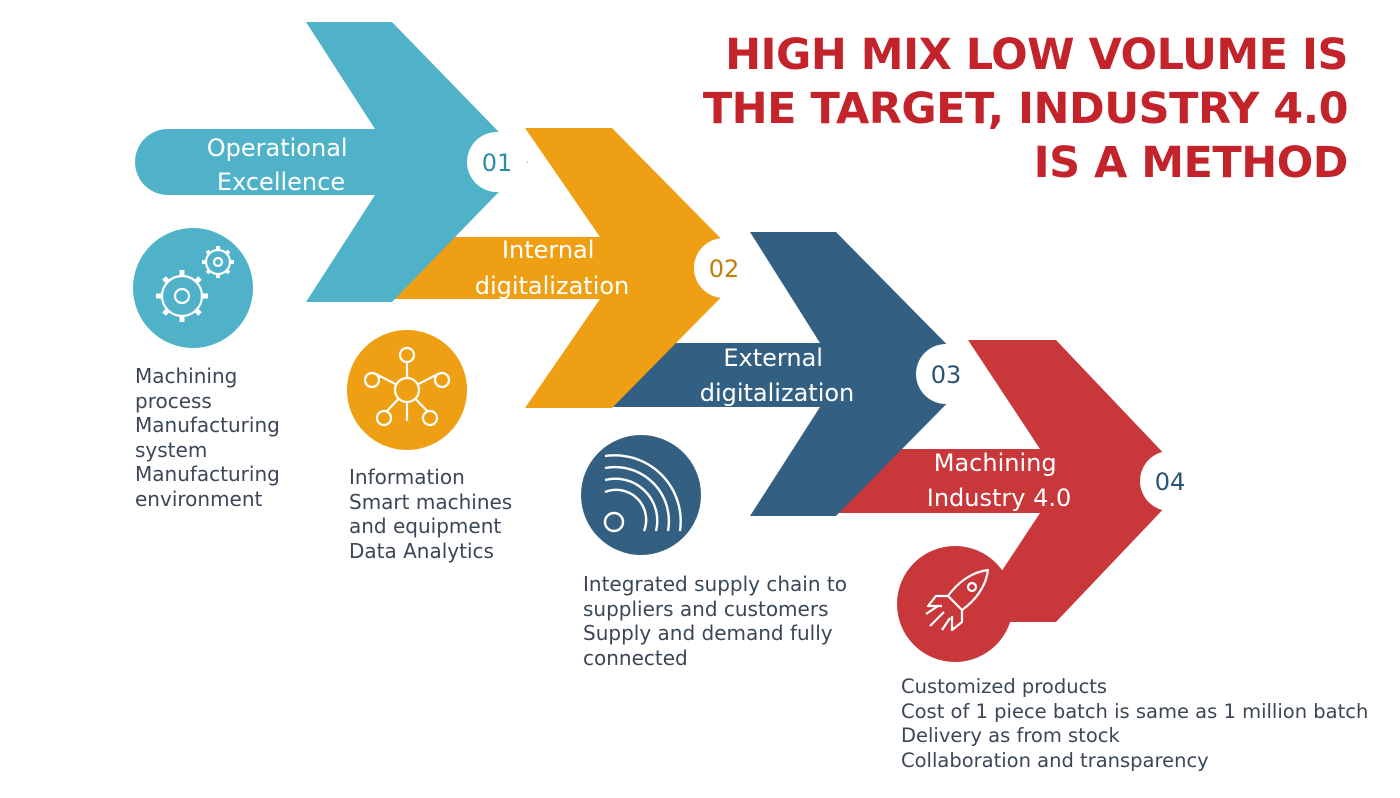  What do you see at coordinates (1055, 760) in the screenshot?
I see `step-04-description-line: Collaboration and transparency` at bounding box center [1055, 760].